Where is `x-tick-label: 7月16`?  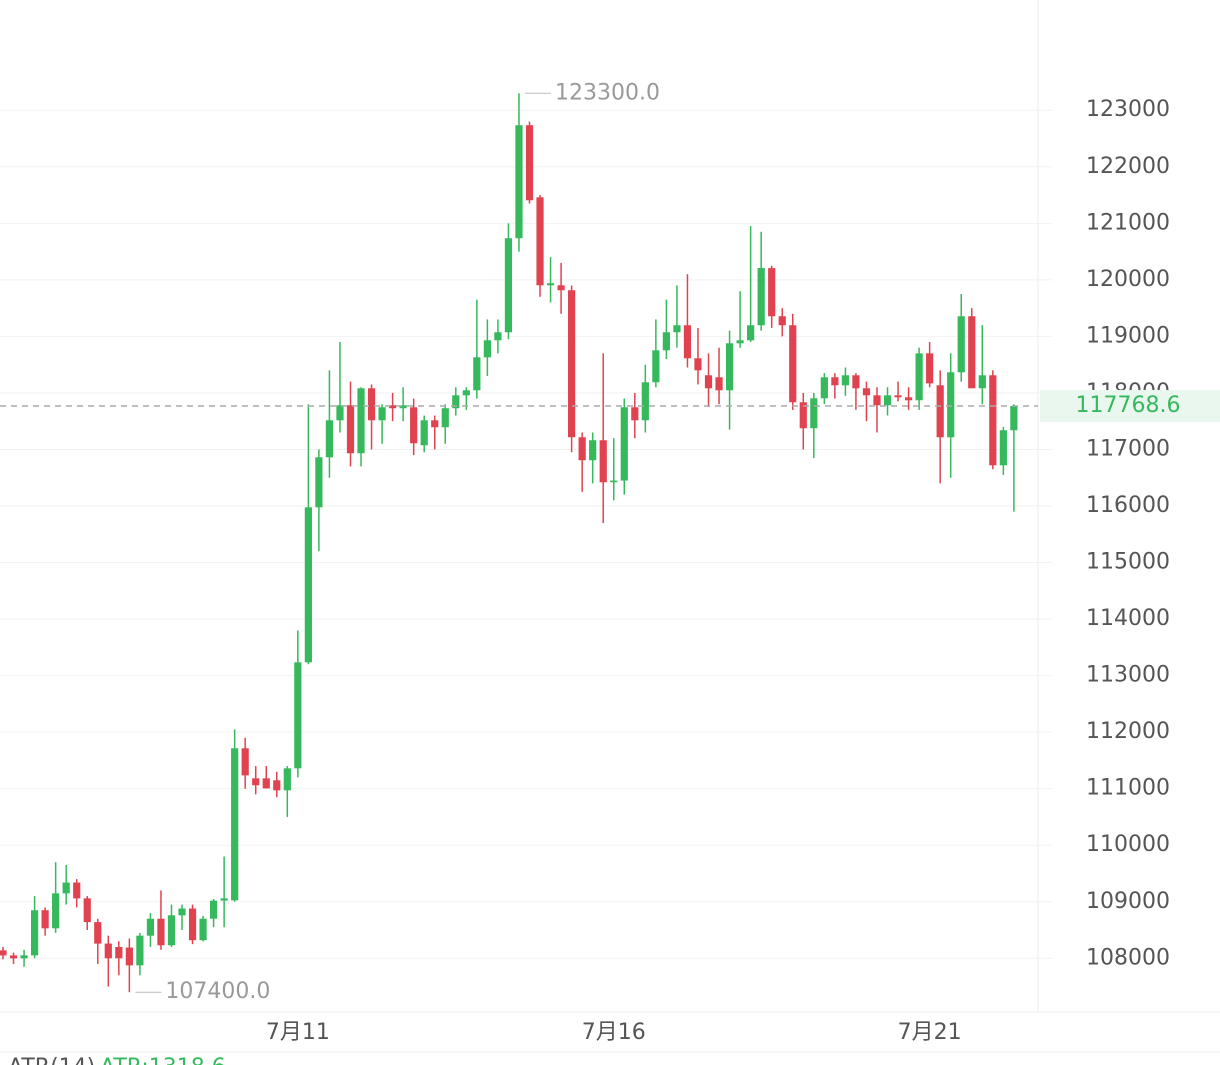 x-tick-label: 7月16 is located at coordinates (614, 1032).